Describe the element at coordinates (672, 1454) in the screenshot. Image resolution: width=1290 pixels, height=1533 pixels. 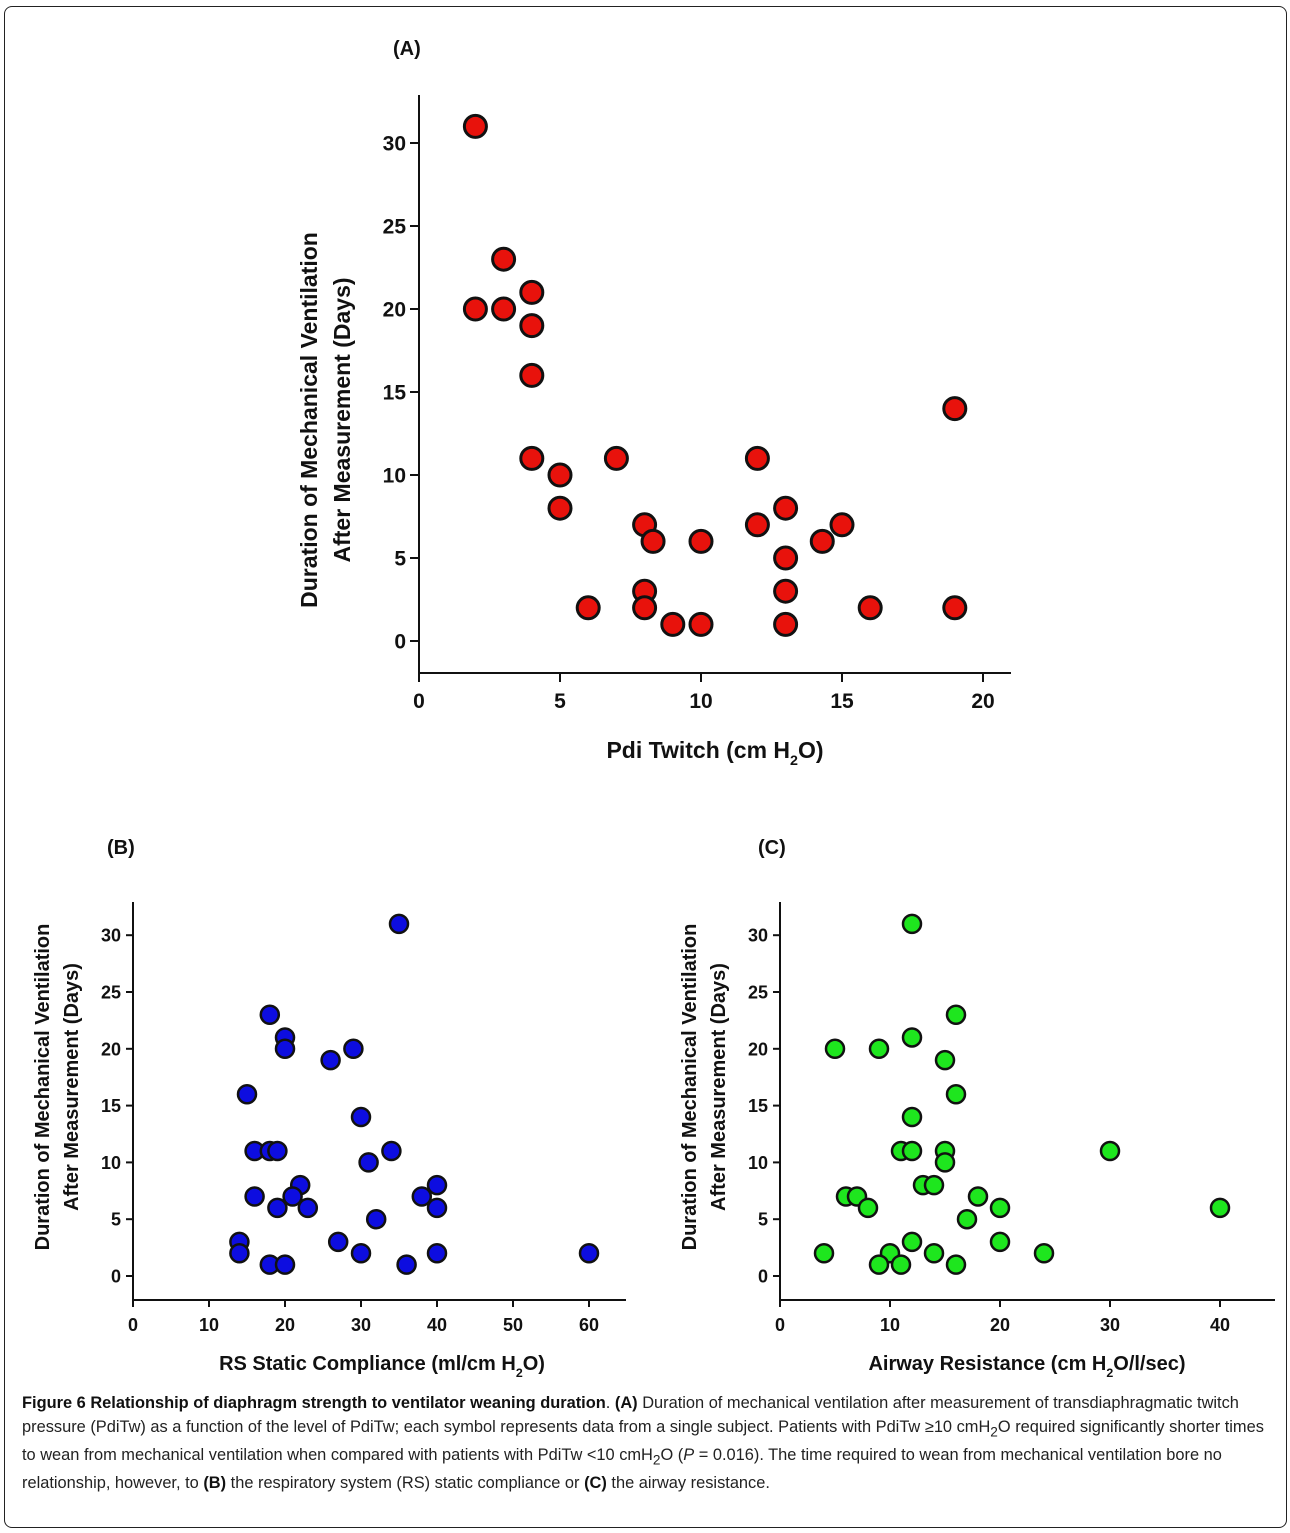
I see `caption-text-3: O (` at that location.